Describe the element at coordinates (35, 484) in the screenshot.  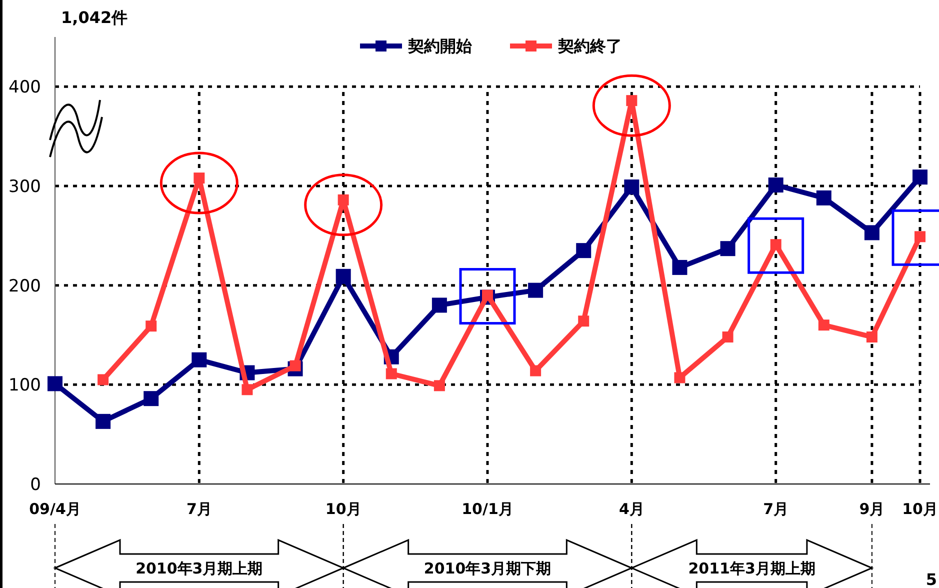
I see `y-tick-label: 0` at that location.